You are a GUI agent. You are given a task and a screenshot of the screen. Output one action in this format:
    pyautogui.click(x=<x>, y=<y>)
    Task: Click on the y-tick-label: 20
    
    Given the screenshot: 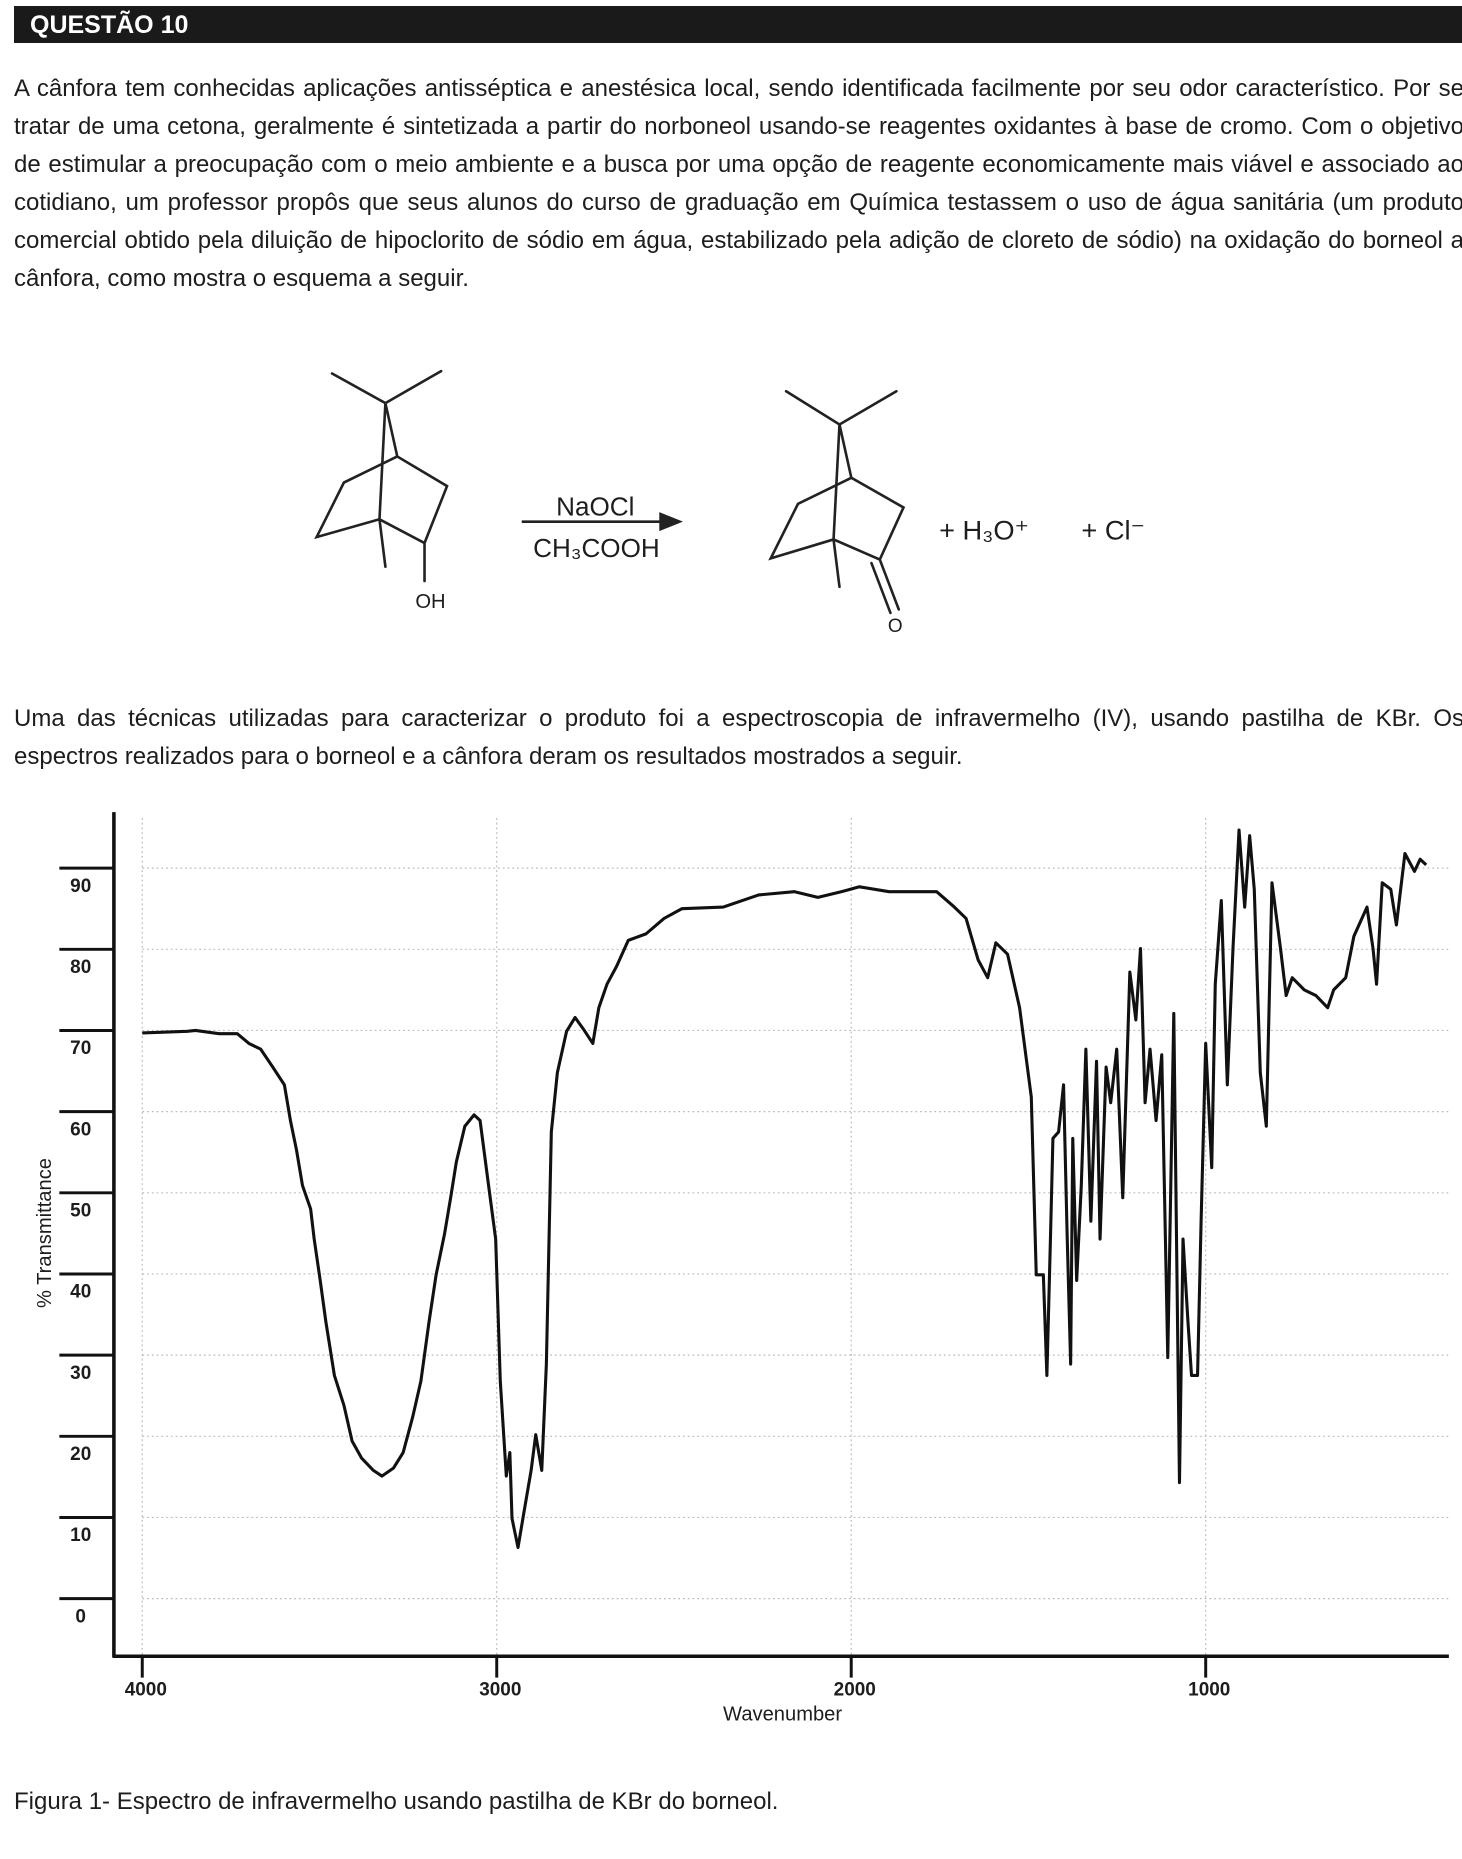 What is the action you would take?
    pyautogui.click(x=80, y=1454)
    